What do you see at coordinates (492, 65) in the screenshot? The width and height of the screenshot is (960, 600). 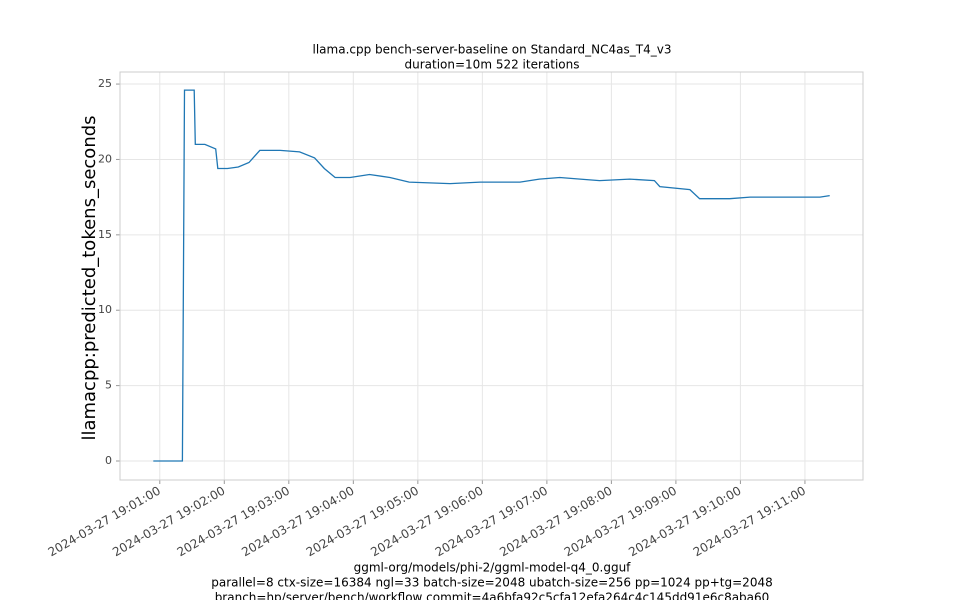 I see `chart-subtitle: duration=10m 522 iterations` at bounding box center [492, 65].